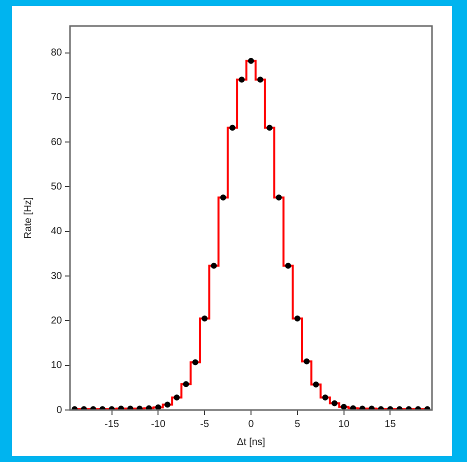  I want to click on y-tick-label: 50, so click(56, 186).